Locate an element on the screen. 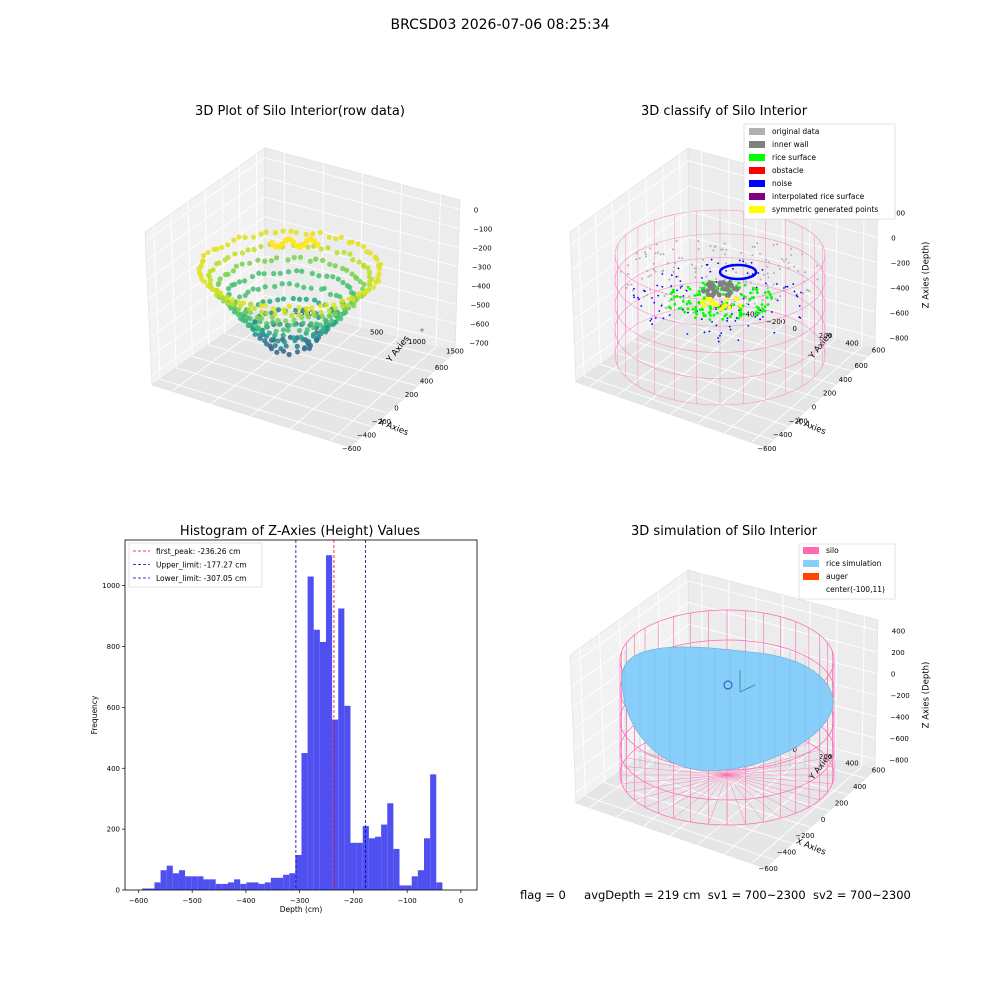  legend-label: inner wall is located at coordinates (790, 144).